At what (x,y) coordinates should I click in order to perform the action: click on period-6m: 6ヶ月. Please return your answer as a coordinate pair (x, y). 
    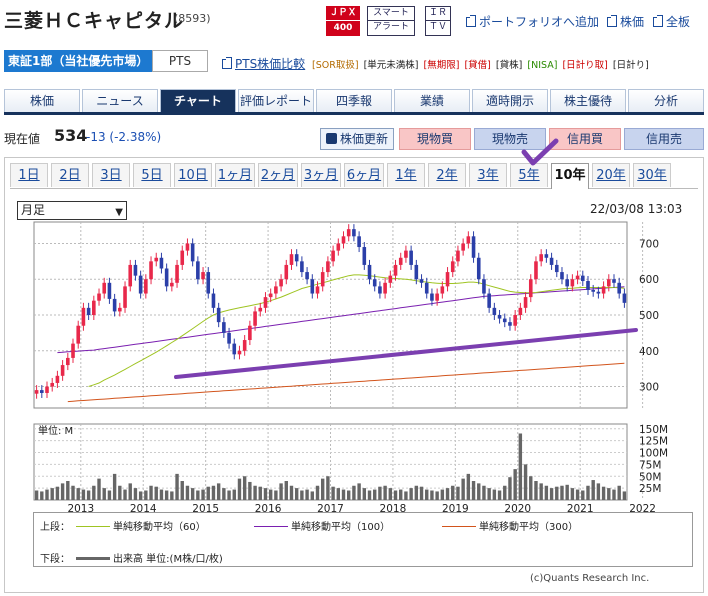
    Looking at the image, I should click on (364, 175).